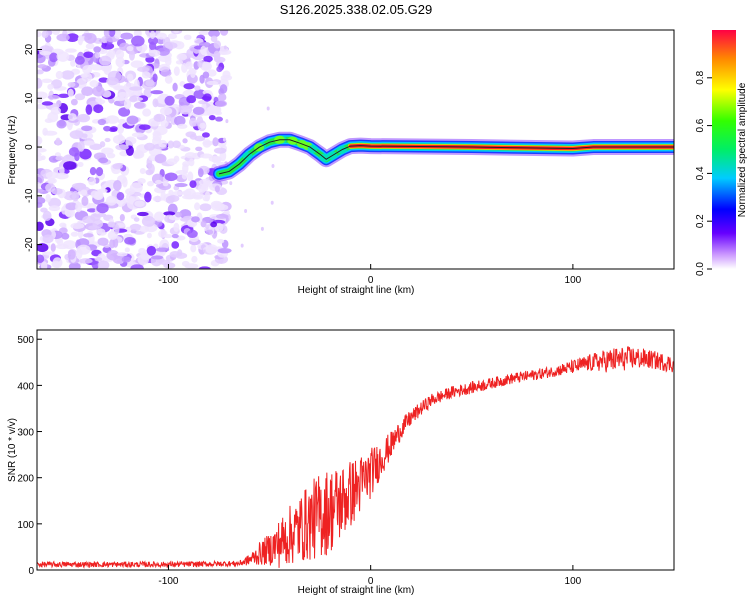 The height and width of the screenshot is (600, 750). Describe the element at coordinates (12, 150) in the screenshot. I see `spectrogram-ylabel: Frequency (Hz)` at that location.